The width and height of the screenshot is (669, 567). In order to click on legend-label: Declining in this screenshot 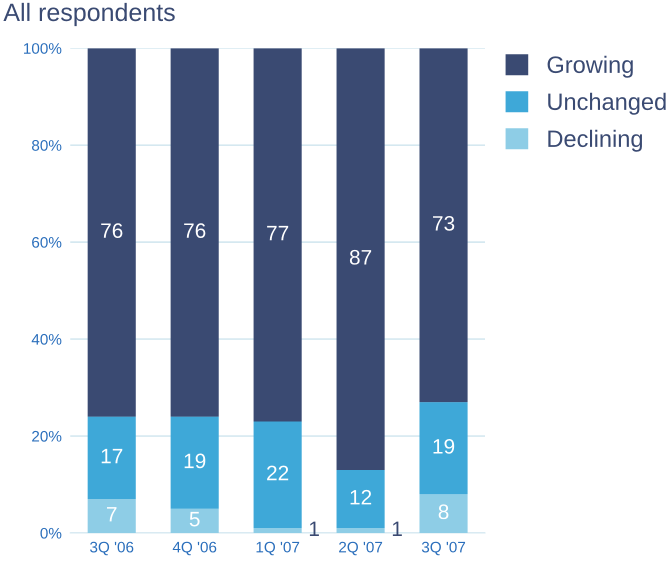, I will do `click(595, 141)`.